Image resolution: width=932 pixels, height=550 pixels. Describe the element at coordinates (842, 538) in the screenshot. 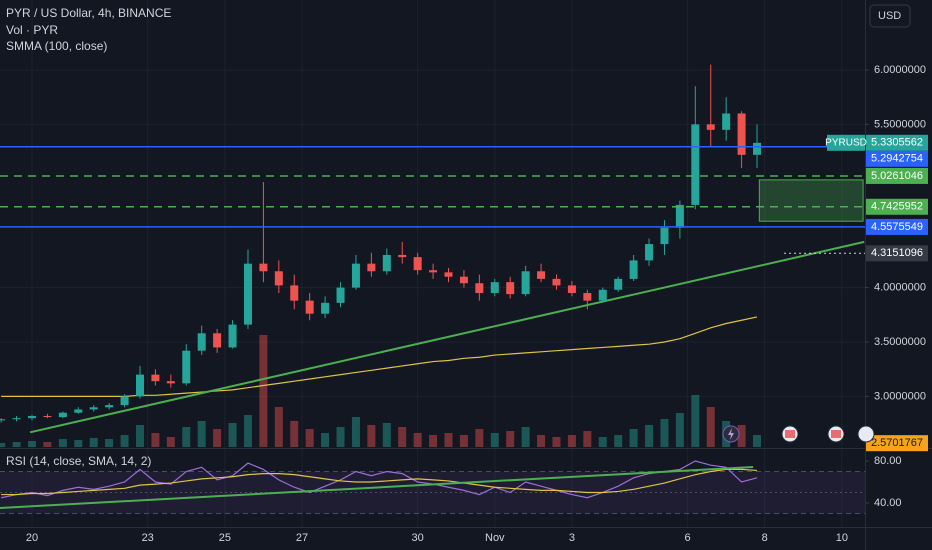

I see `x-tick-label: 10` at that location.